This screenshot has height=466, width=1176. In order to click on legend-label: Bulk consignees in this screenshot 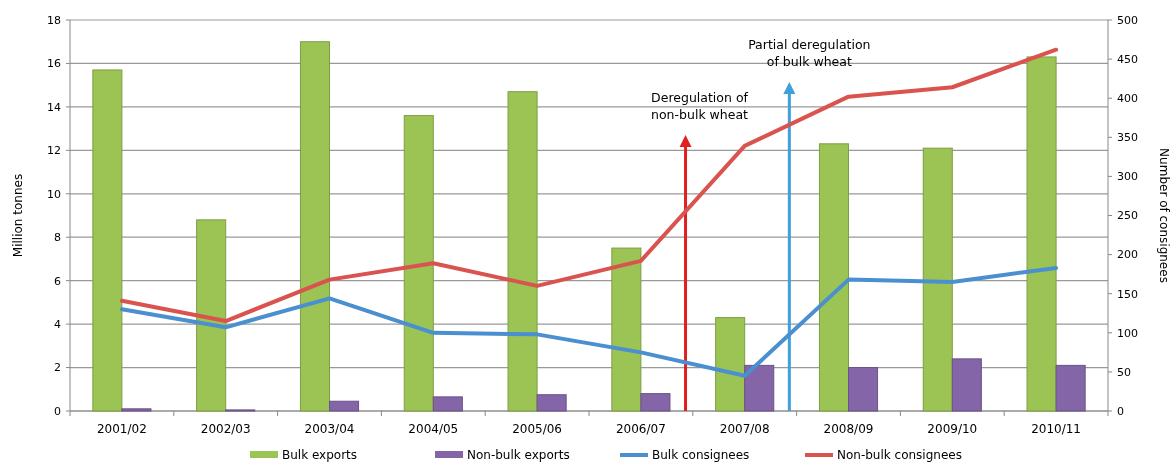, I will do `click(701, 455)`.